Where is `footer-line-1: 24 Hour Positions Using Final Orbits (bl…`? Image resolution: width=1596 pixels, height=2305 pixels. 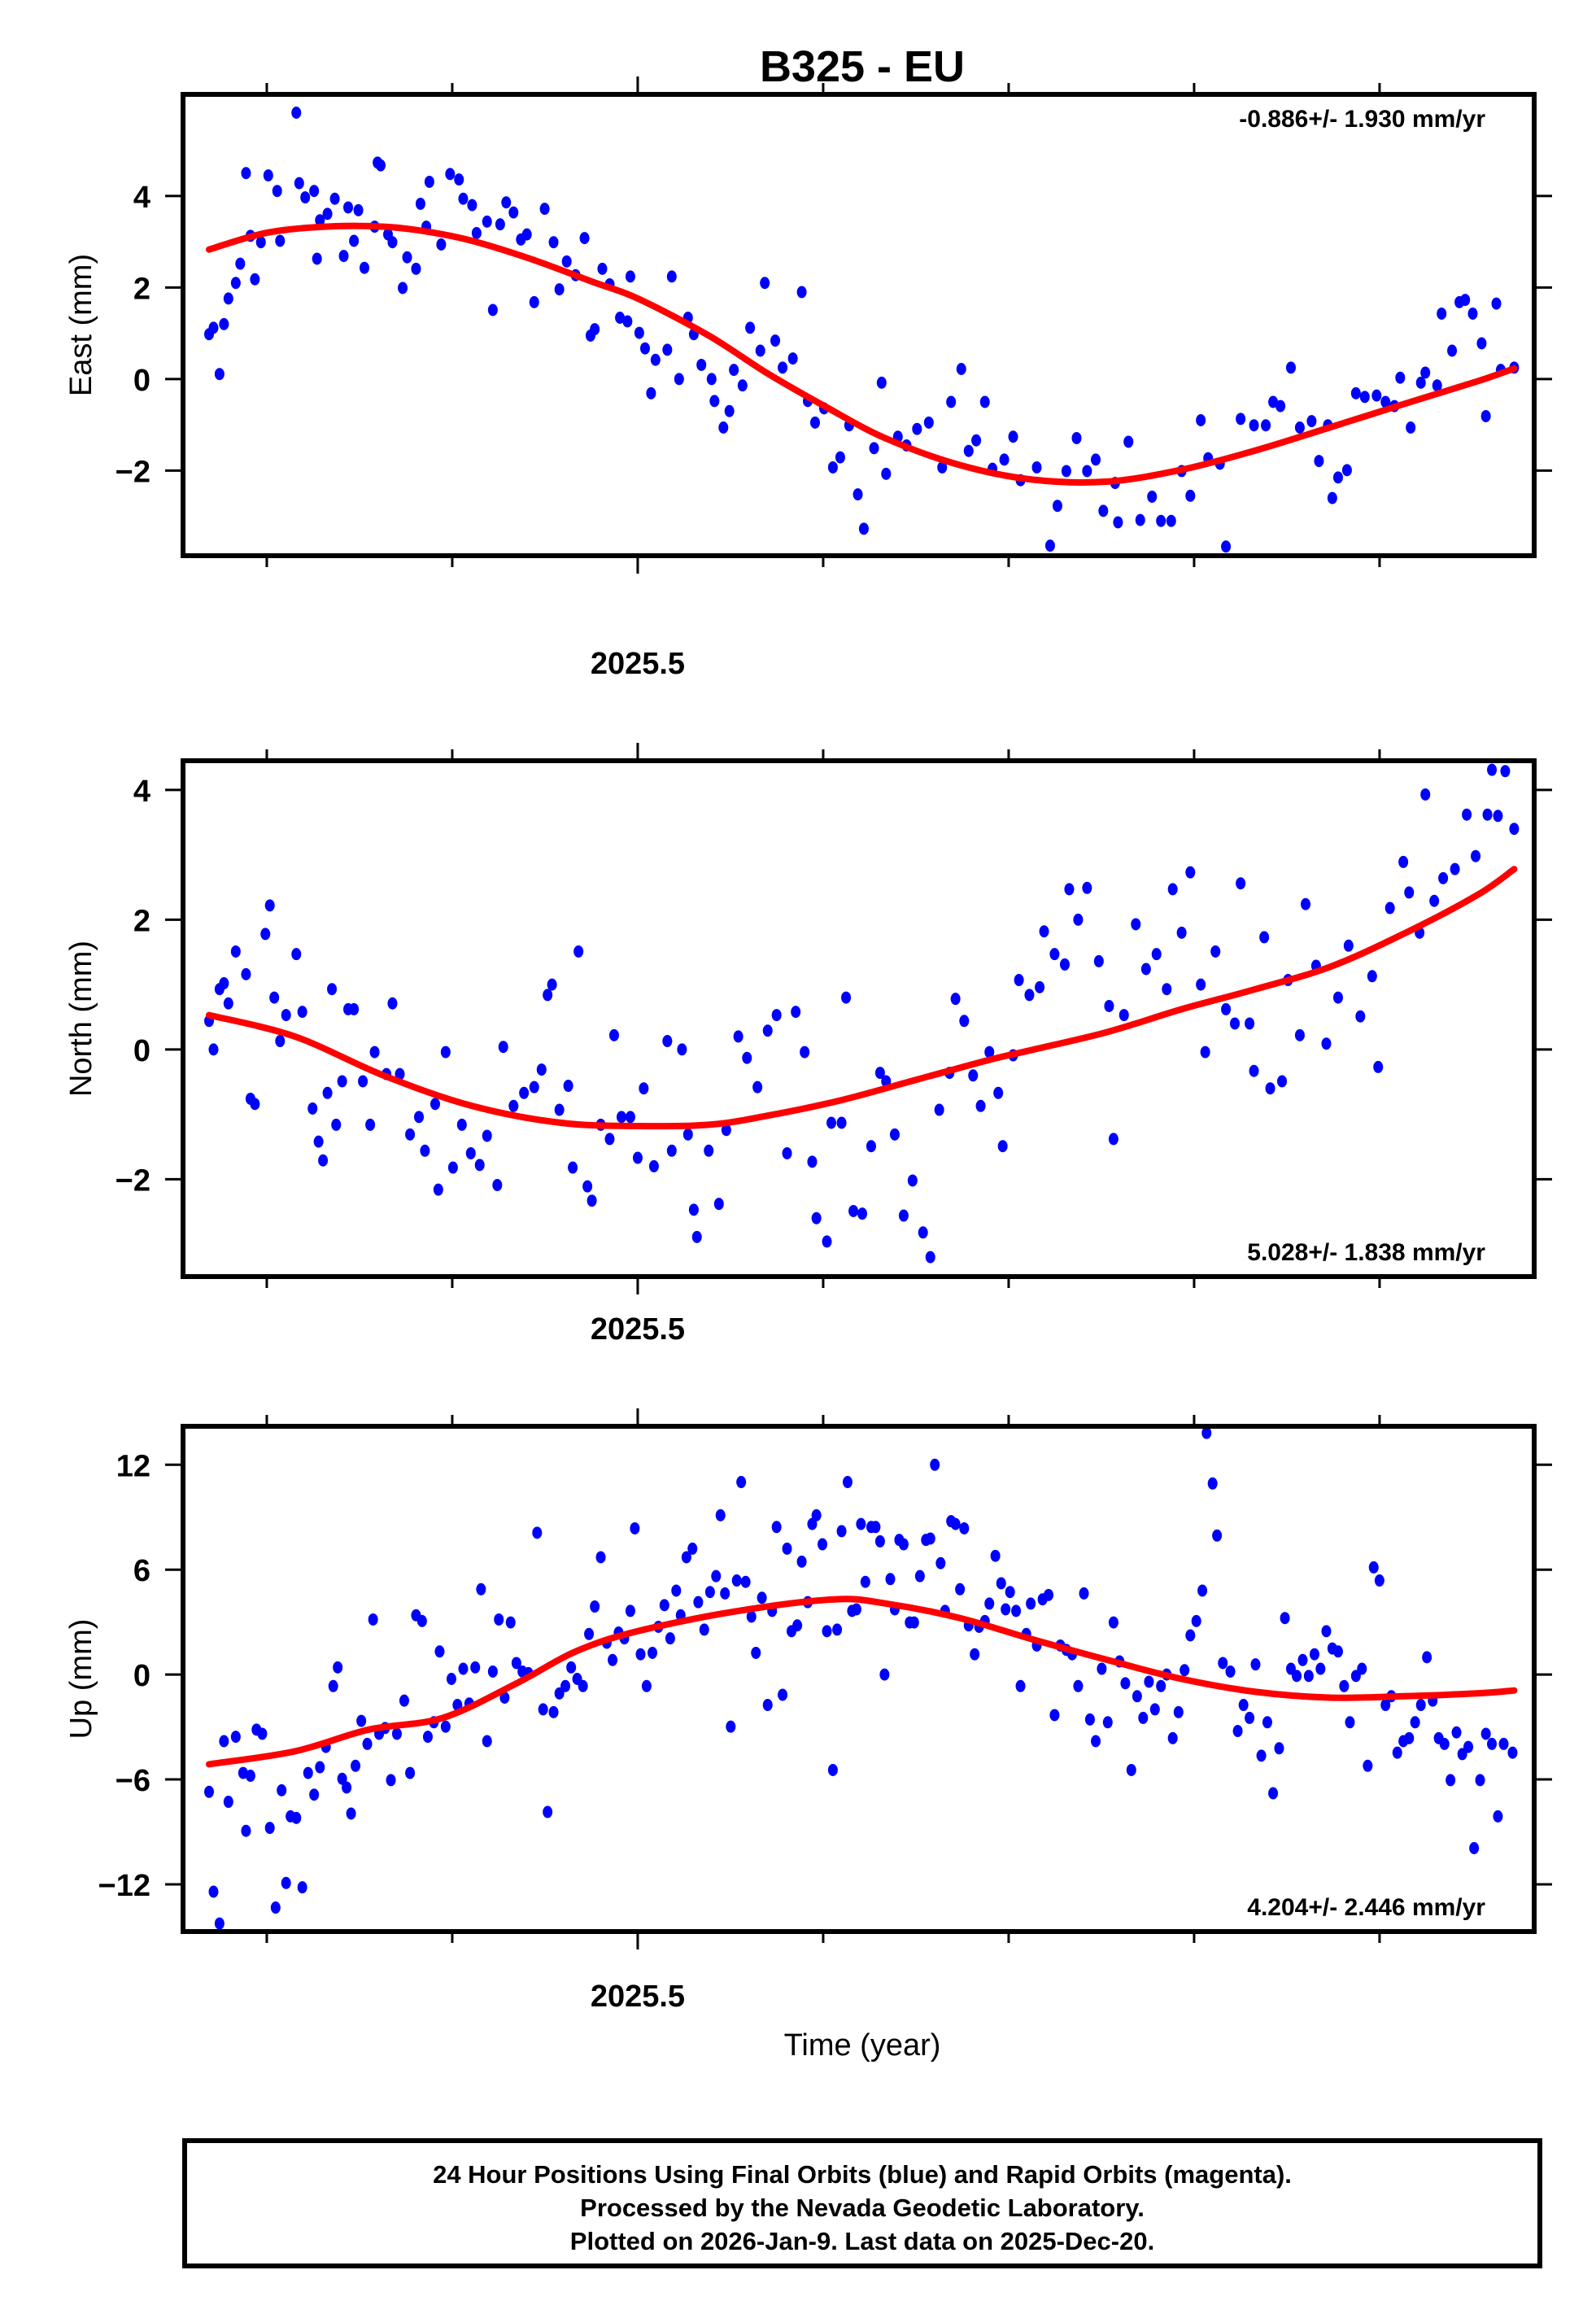 footer-line-1: 24 Hour Positions Using Final Orbits (bl… is located at coordinates (862, 2174).